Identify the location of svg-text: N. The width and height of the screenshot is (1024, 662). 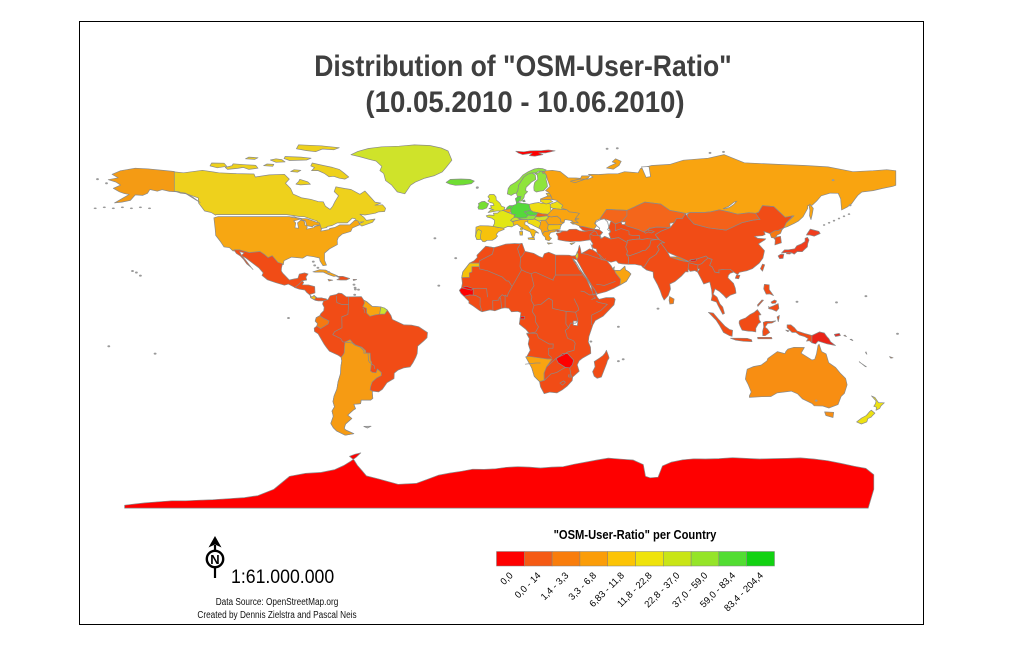
(214, 559).